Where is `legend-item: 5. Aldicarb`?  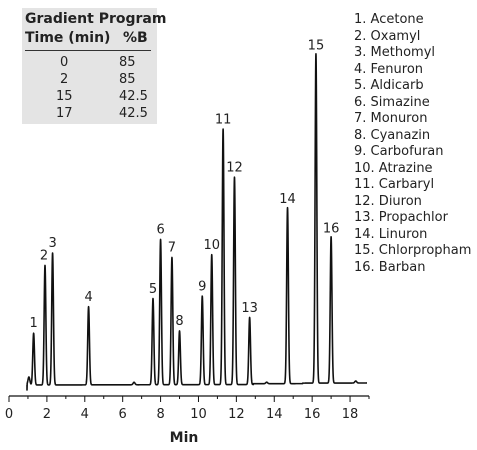 legend-item: 5. Aldicarb is located at coordinates (389, 85).